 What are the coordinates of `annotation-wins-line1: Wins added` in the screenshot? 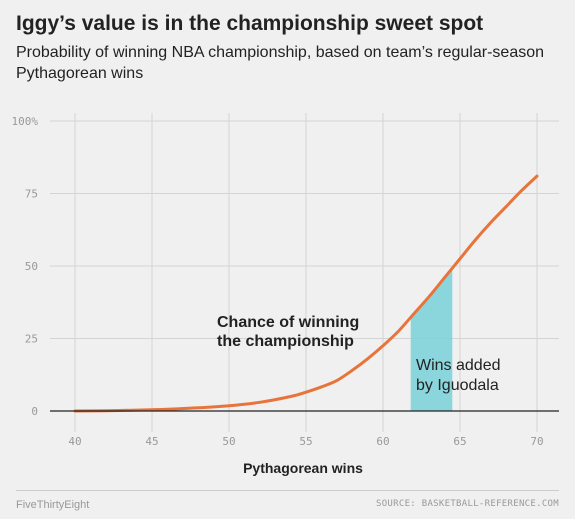 It's located at (458, 365).